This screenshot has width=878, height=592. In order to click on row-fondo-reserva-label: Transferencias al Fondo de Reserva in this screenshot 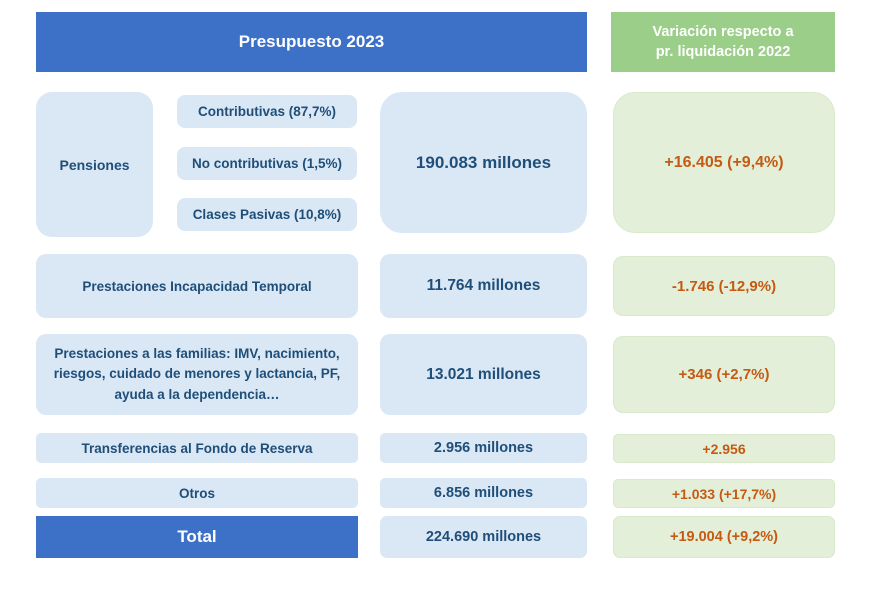, I will do `click(197, 448)`.